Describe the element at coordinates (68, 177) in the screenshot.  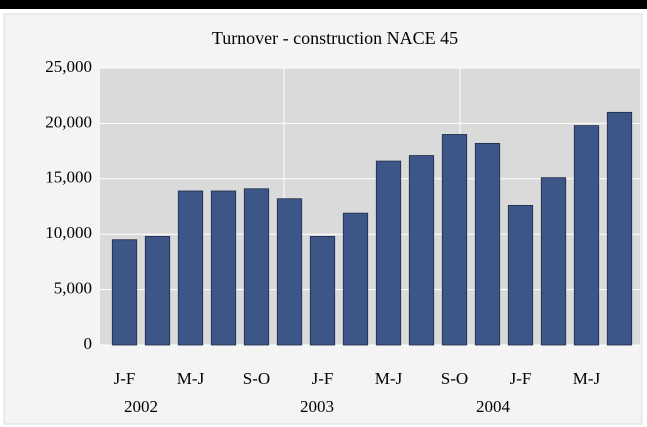
I see `y-tick-label: 15,000` at that location.